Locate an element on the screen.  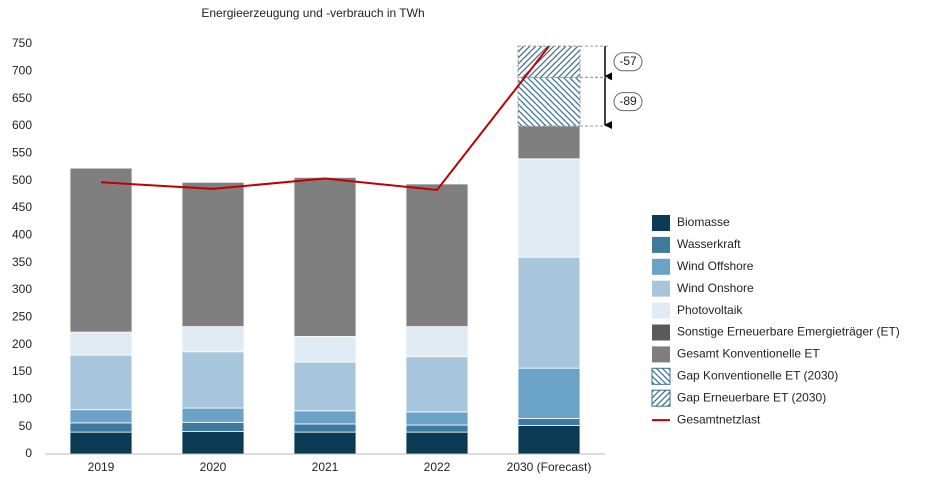
y-tick-label: 100 is located at coordinates (22, 399).